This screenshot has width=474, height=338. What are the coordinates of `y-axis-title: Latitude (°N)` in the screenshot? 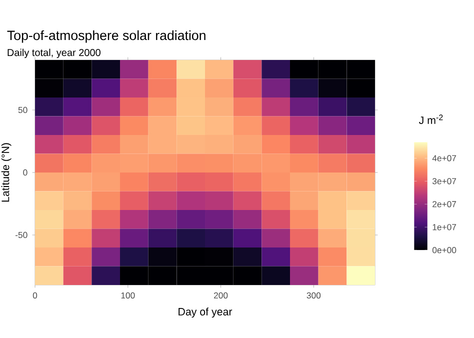 It's located at (6, 172).